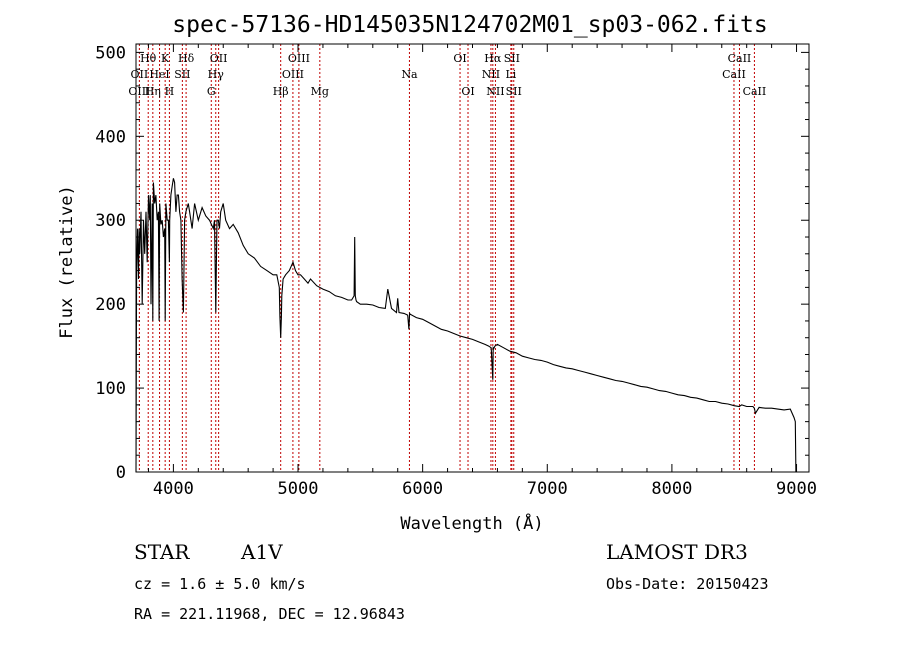 The width and height of the screenshot is (900, 649). I want to click on x-tick-label: 9000, so click(796, 489).